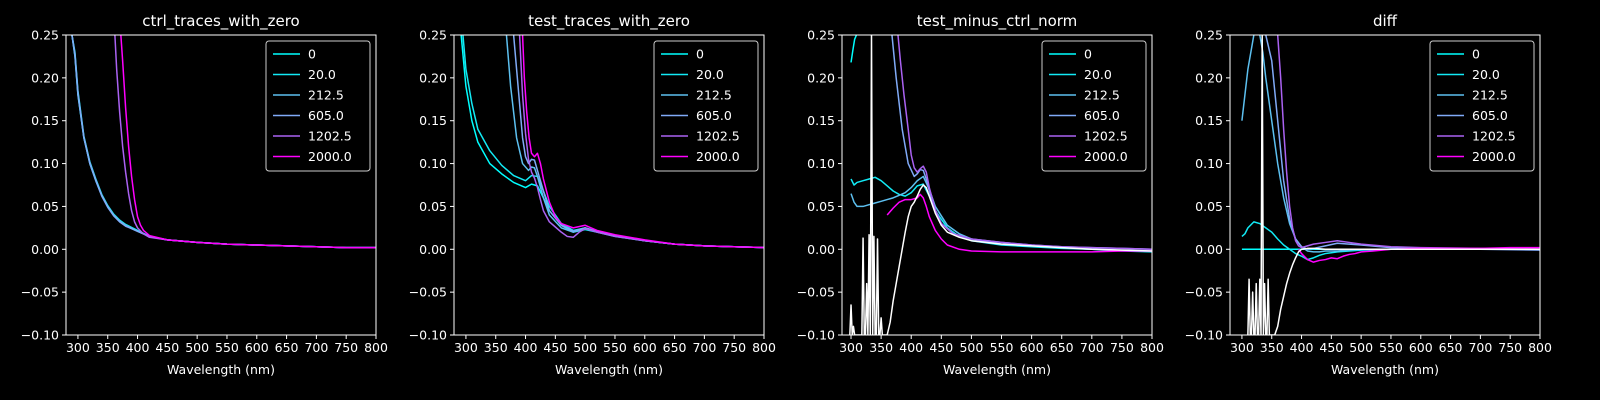 The height and width of the screenshot is (400, 1600). I want to click on chart-title: ctrl_traces_with_zero, so click(220, 21).